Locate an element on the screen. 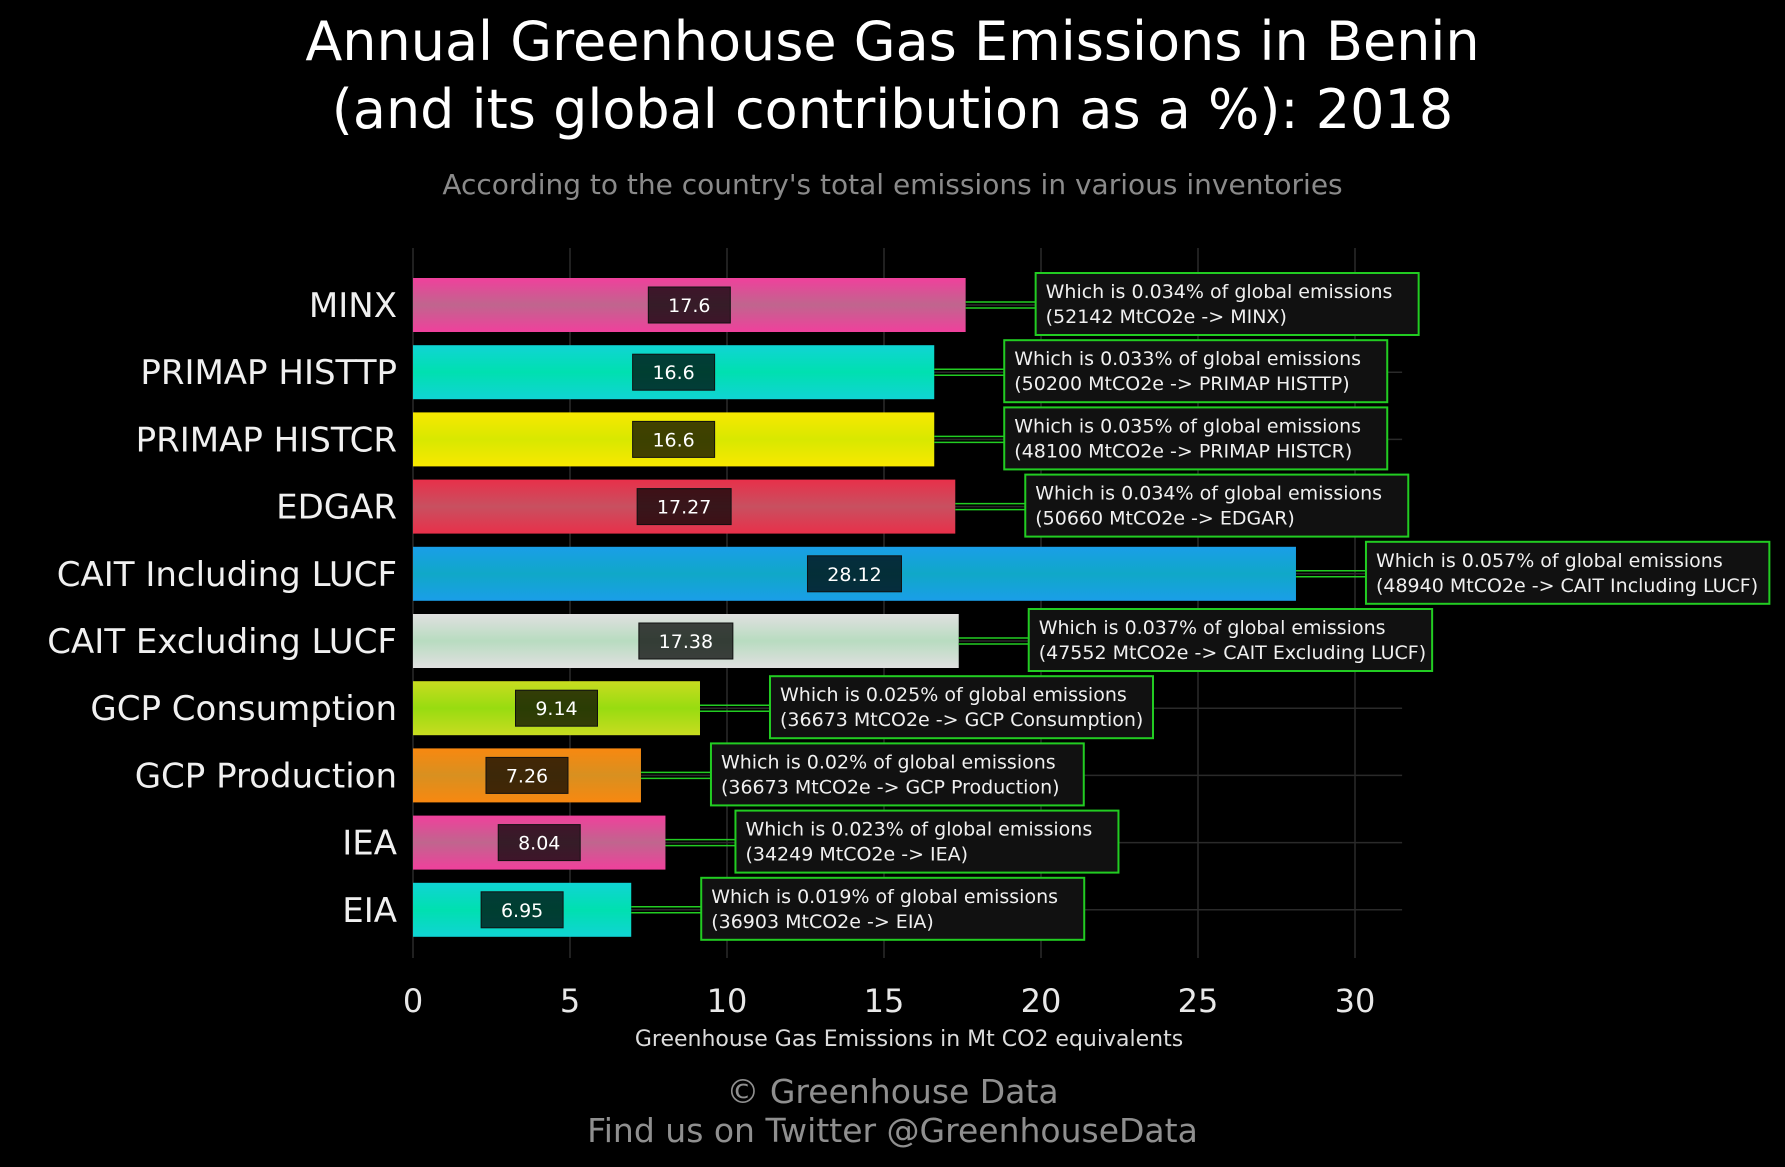 The height and width of the screenshot is (1167, 1785). x-tick-label: 20 is located at coordinates (1041, 1001).